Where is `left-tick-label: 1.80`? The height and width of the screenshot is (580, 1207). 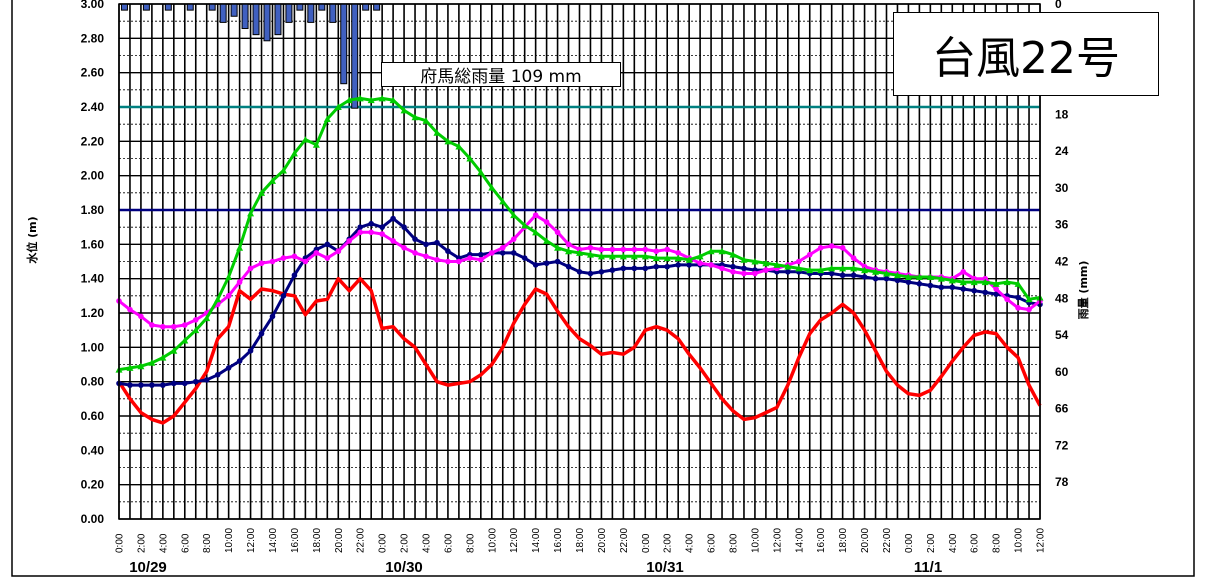 left-tick-label: 1.80 is located at coordinates (93, 210).